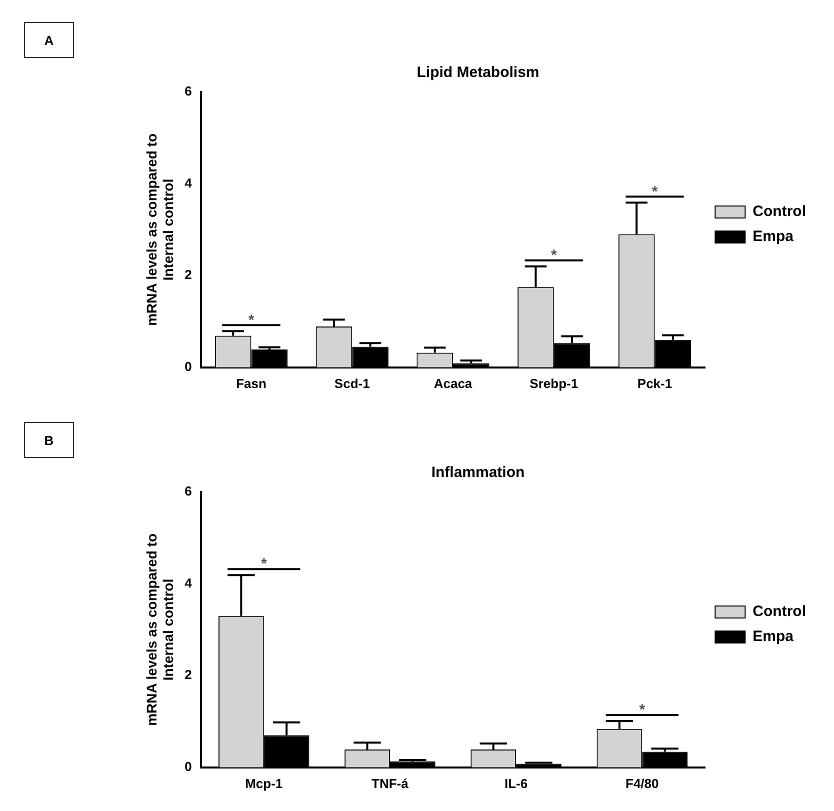 This screenshot has width=834, height=811. I want to click on x-tick-label: Mcp-1, so click(264, 783).